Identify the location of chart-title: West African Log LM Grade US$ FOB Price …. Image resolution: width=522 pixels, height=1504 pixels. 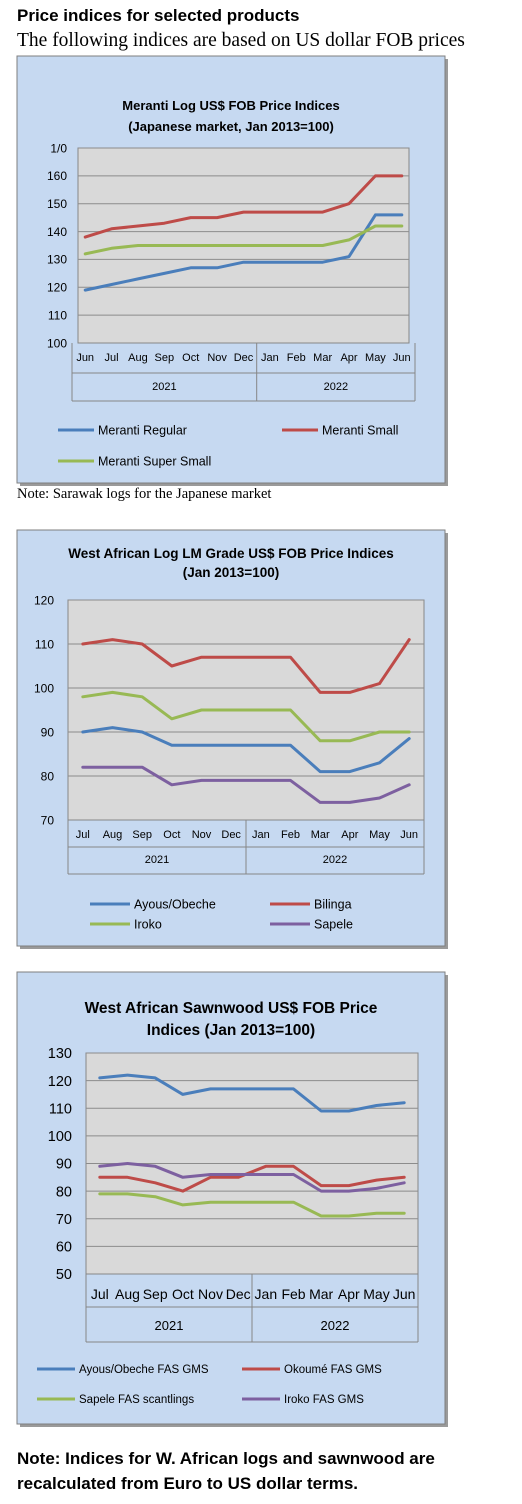
(231, 553).